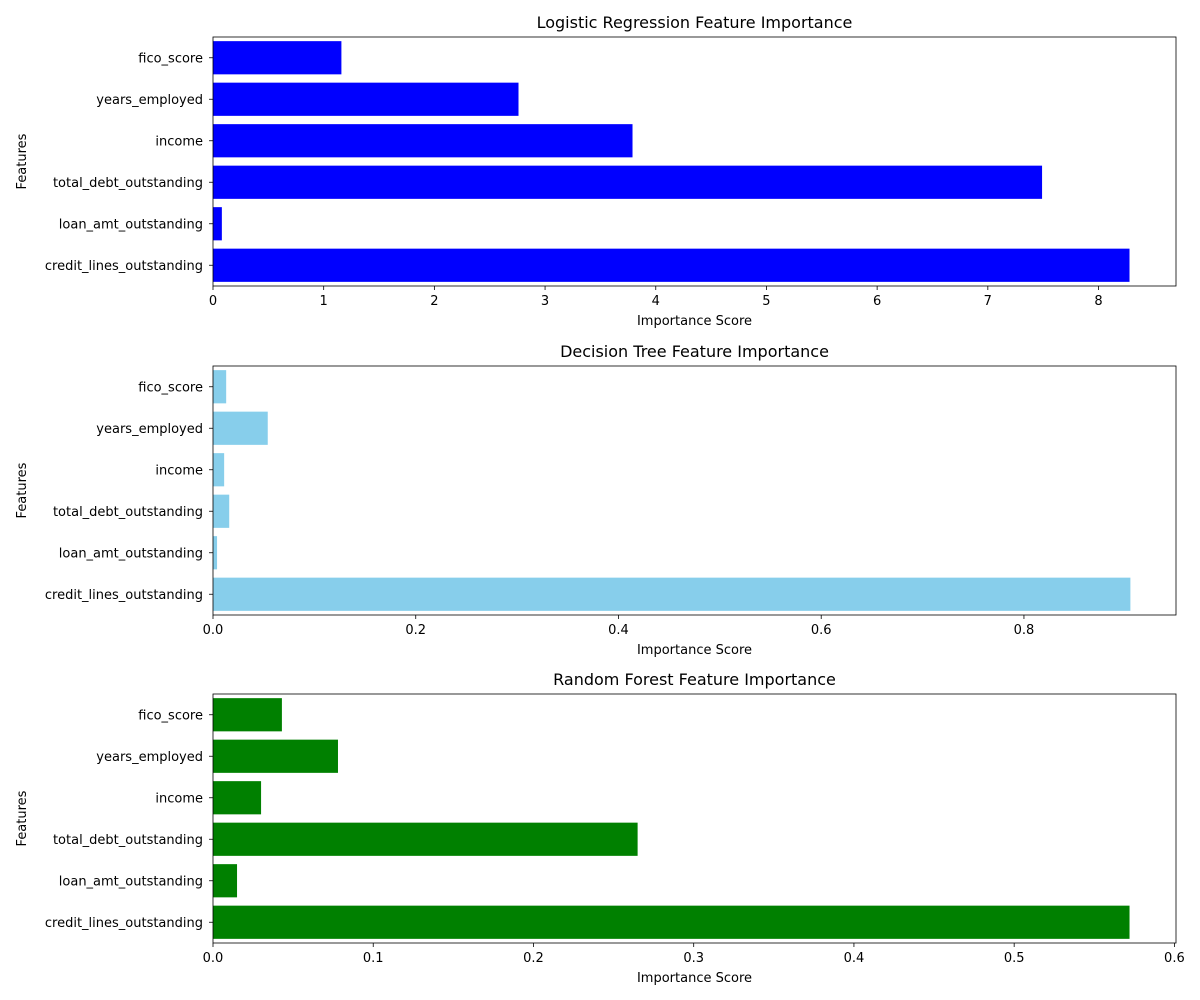 This screenshot has height=1000, width=1200. Describe the element at coordinates (373, 958) in the screenshot. I see `x-tick-label: 0.1` at that location.